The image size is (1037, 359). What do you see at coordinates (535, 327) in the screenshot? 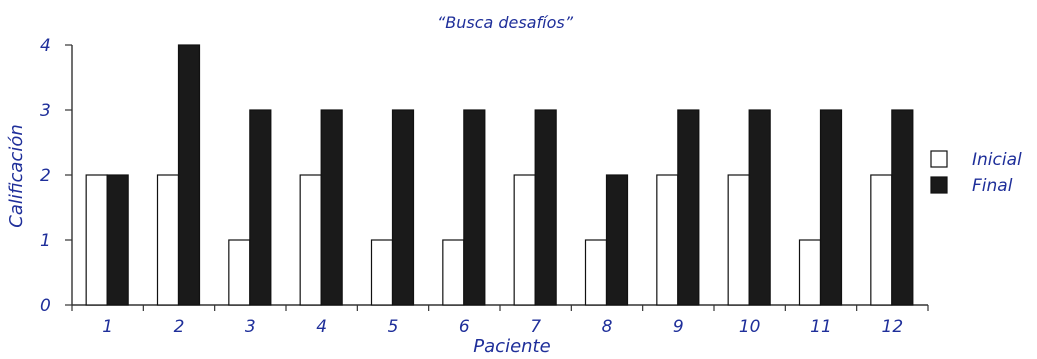
I see `x-tick-label: 7` at bounding box center [535, 327].